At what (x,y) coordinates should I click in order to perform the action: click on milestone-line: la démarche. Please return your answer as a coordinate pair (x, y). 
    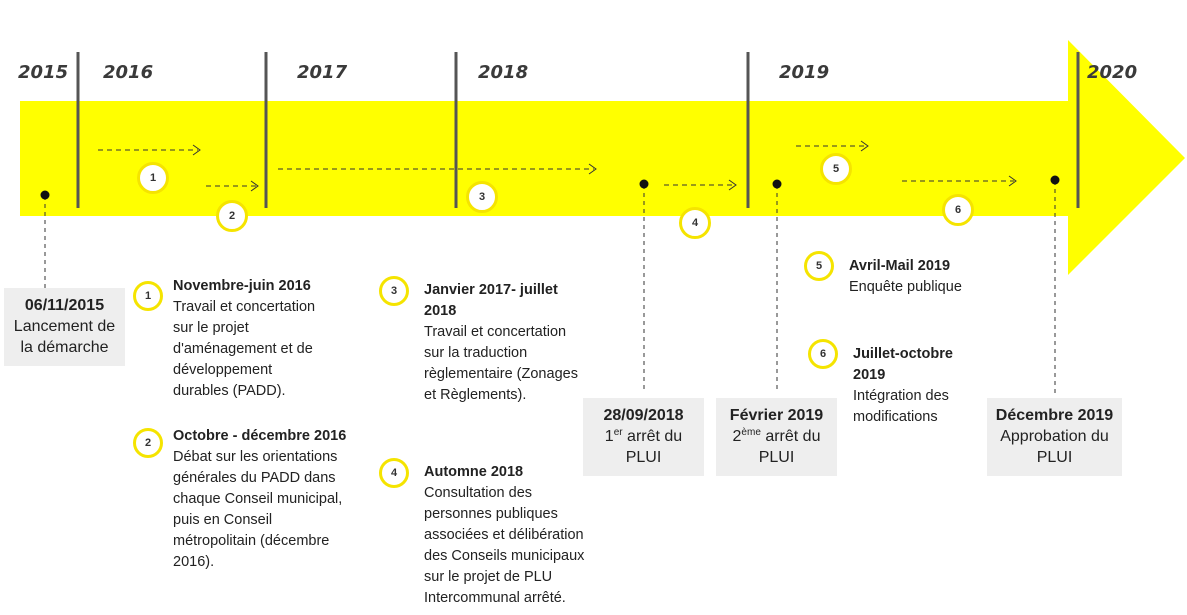
    Looking at the image, I should click on (64, 347).